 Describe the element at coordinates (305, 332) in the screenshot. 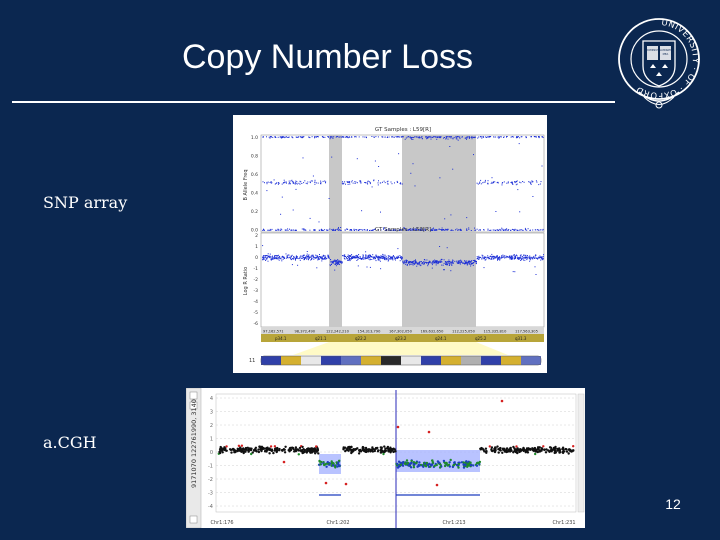

I see `position-label: 98,372,490` at that location.